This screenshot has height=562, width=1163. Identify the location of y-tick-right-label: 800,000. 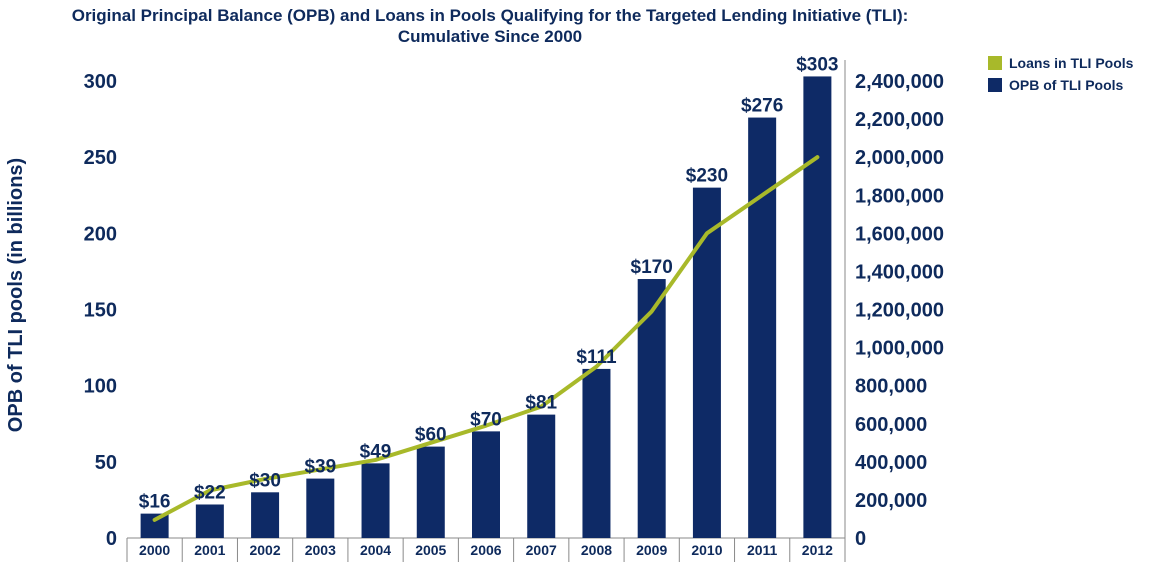
(891, 387).